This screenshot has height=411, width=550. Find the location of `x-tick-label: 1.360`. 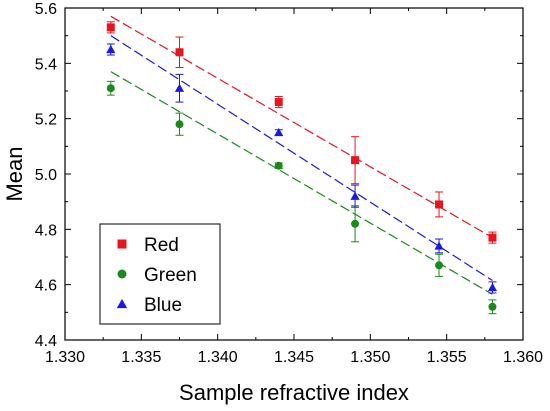

x-tick-label: 1.360 is located at coordinates (523, 357).